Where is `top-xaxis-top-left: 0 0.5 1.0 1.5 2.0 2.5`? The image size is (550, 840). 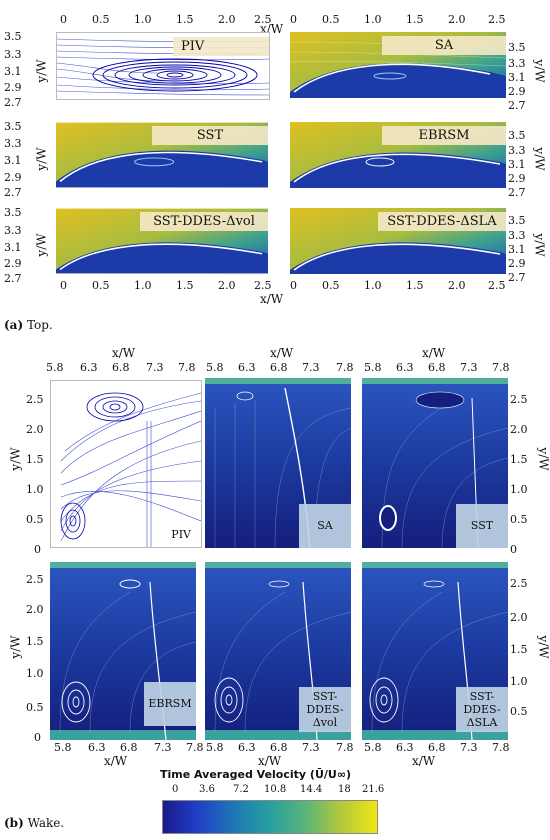 top-xaxis-top-left: 0 0.5 1.0 1.5 2.0 2.5 is located at coordinates (164, 20).